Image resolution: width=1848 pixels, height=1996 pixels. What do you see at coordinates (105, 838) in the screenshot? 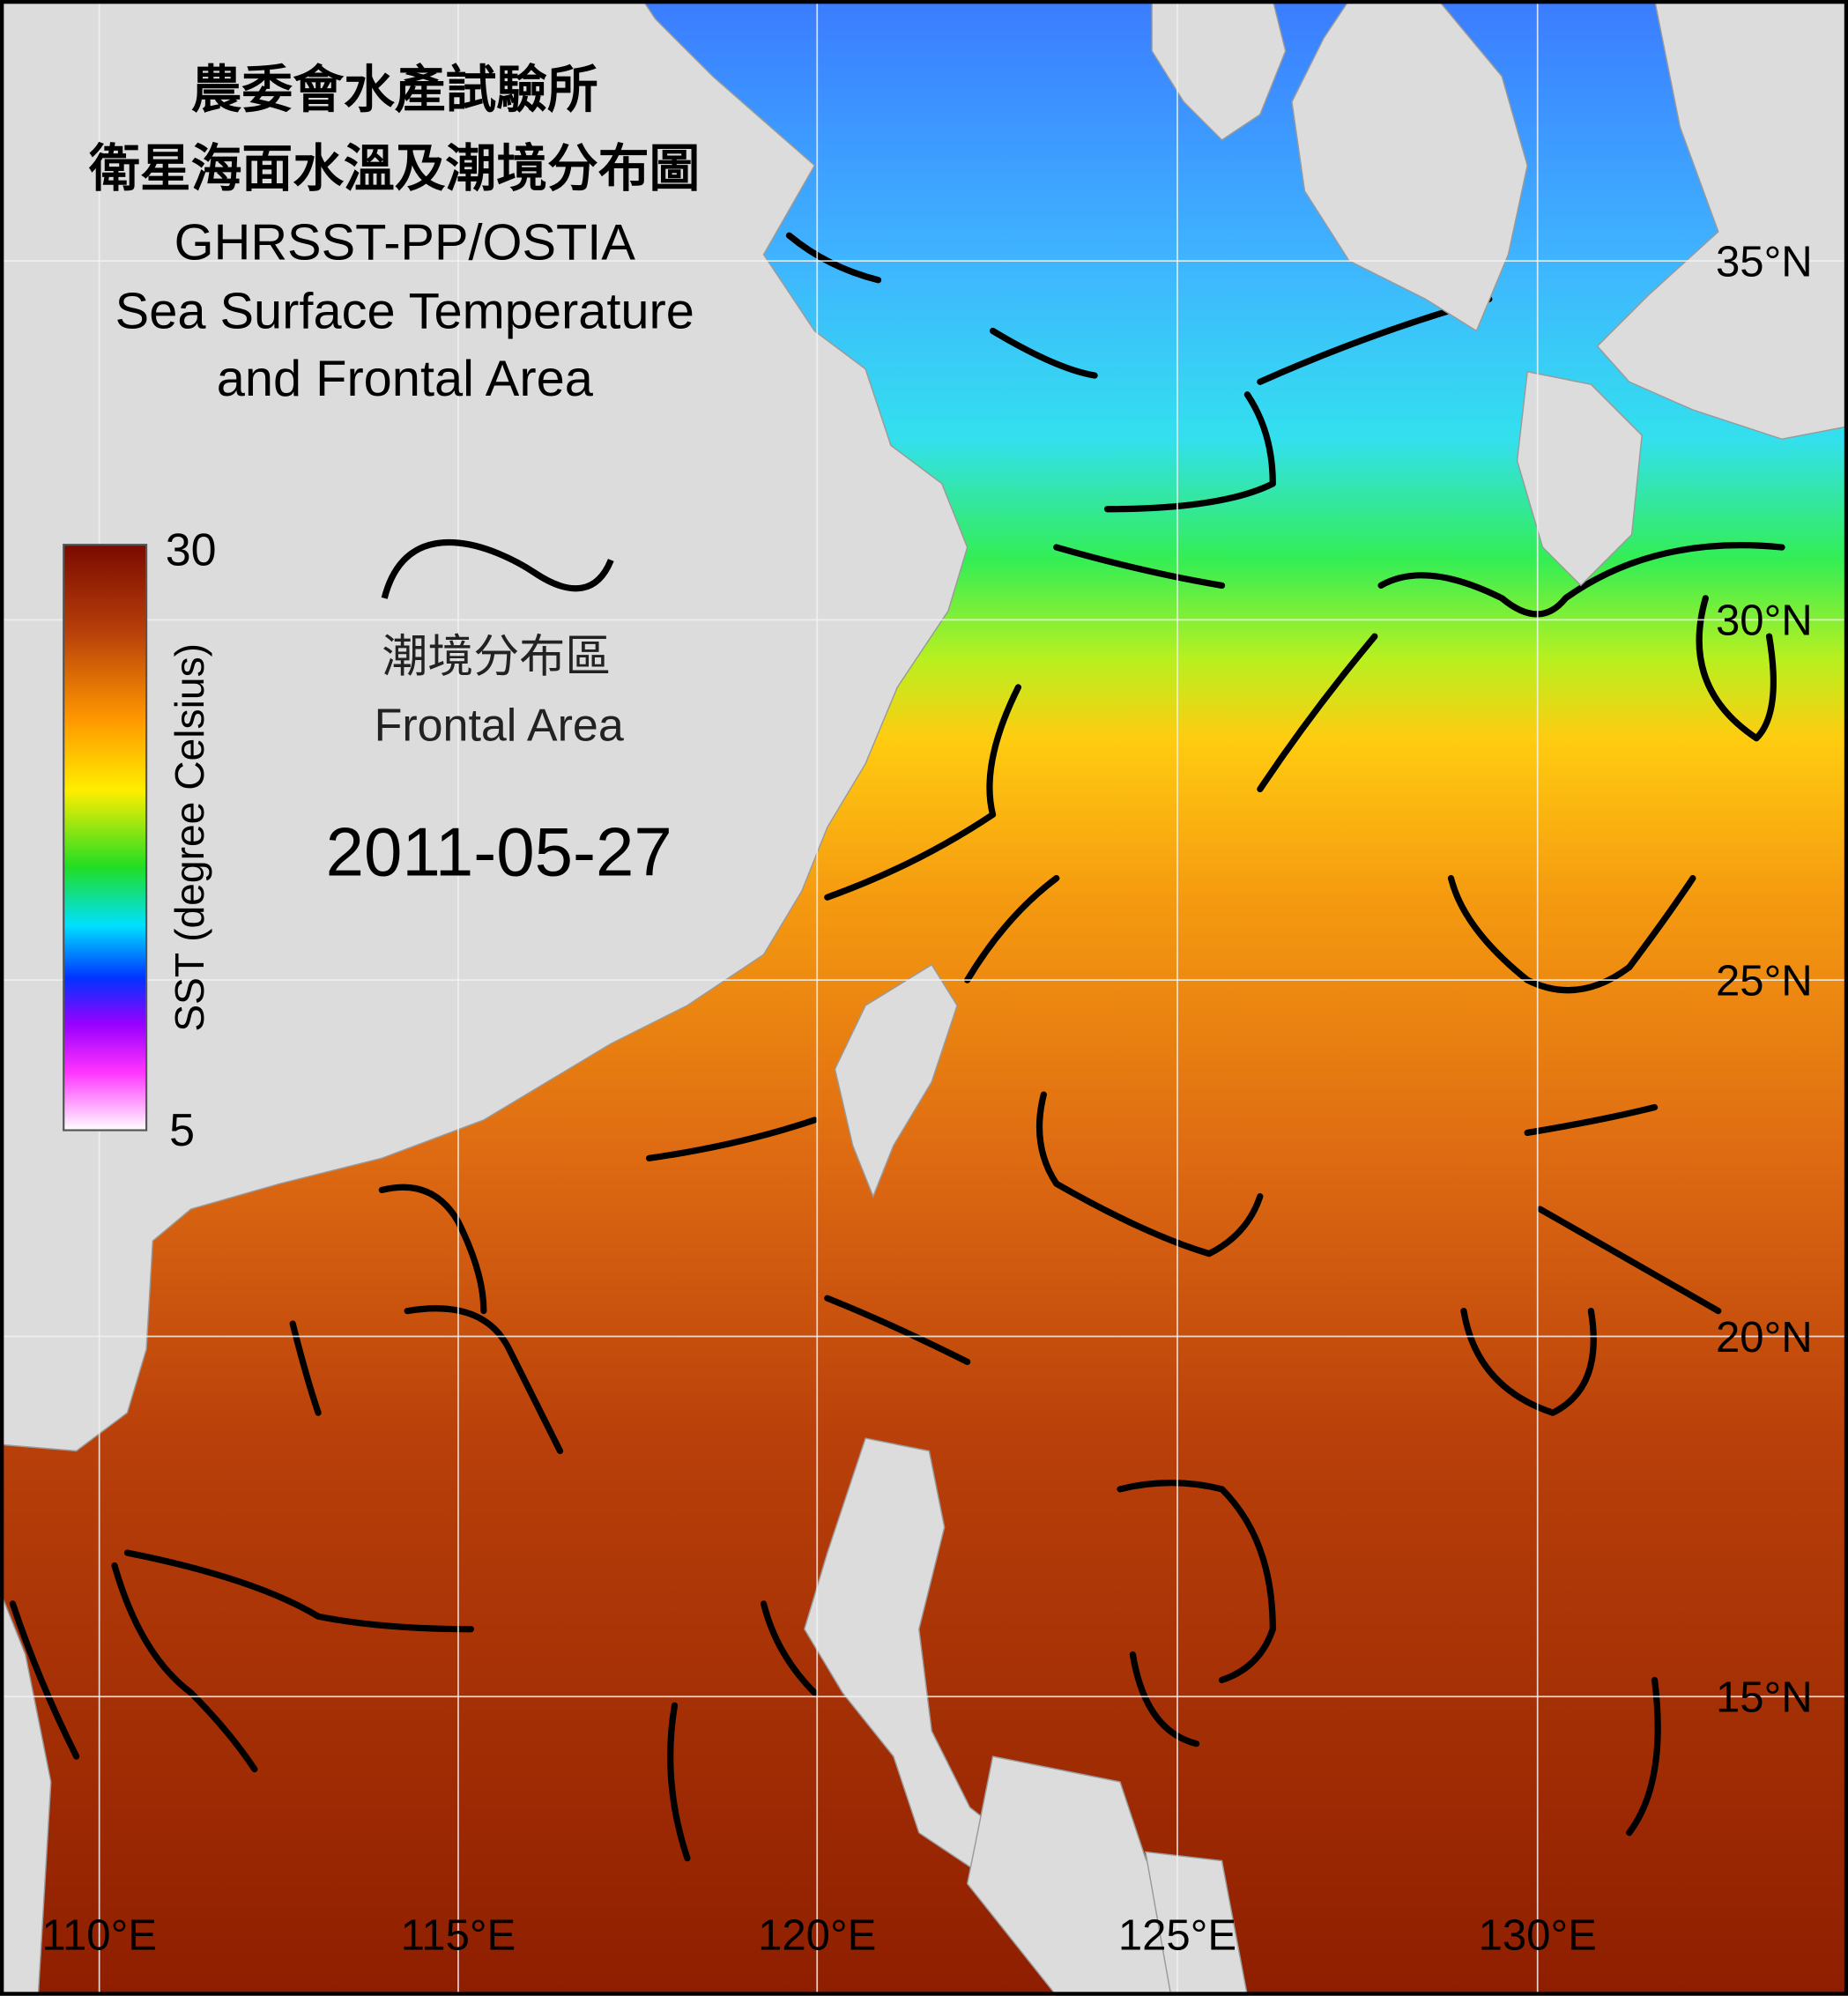
I see `colorbar-ramp` at bounding box center [105, 838].